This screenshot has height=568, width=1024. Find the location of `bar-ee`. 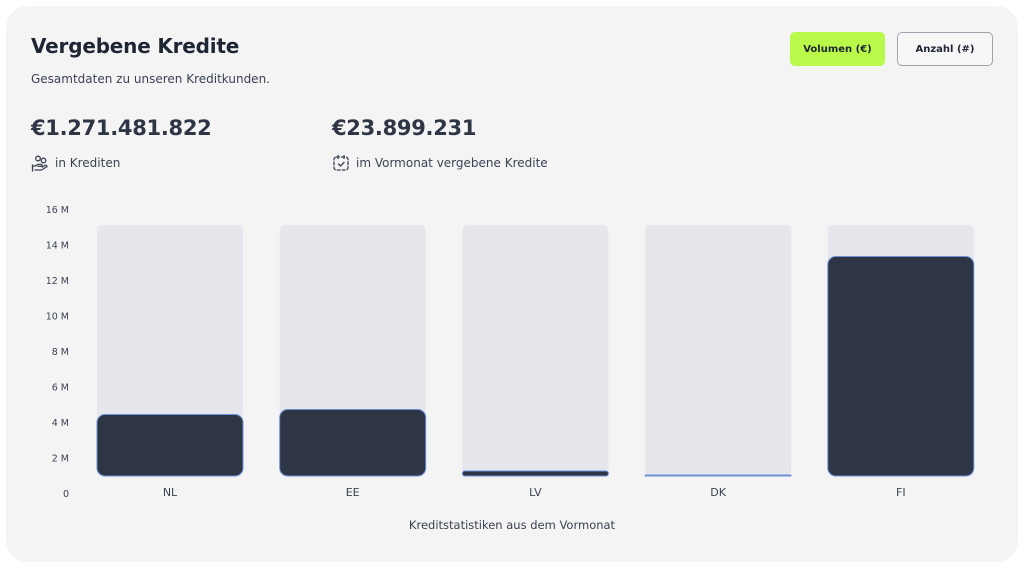

bar-ee is located at coordinates (353, 442).